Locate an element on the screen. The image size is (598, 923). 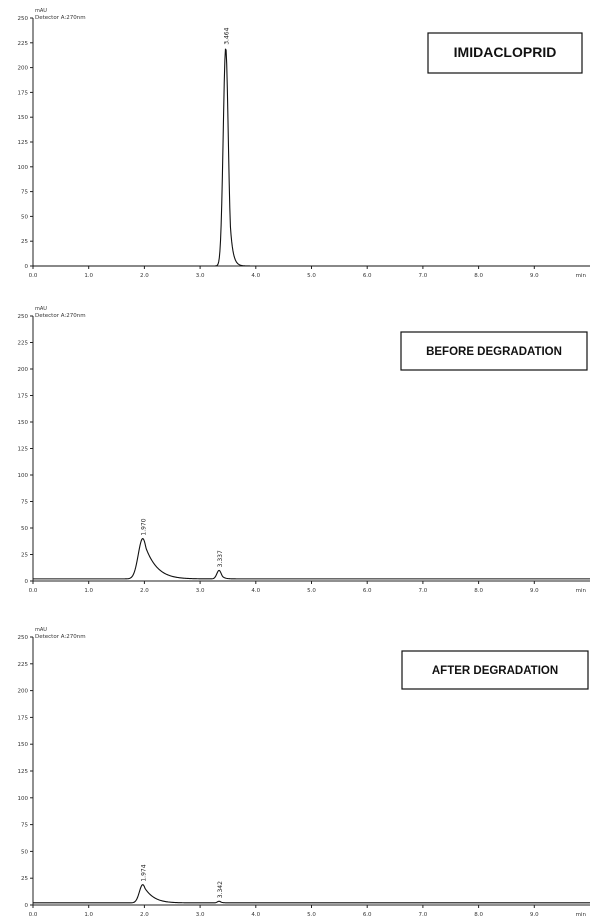
peak-label: 1.974 is located at coordinates (144, 872).